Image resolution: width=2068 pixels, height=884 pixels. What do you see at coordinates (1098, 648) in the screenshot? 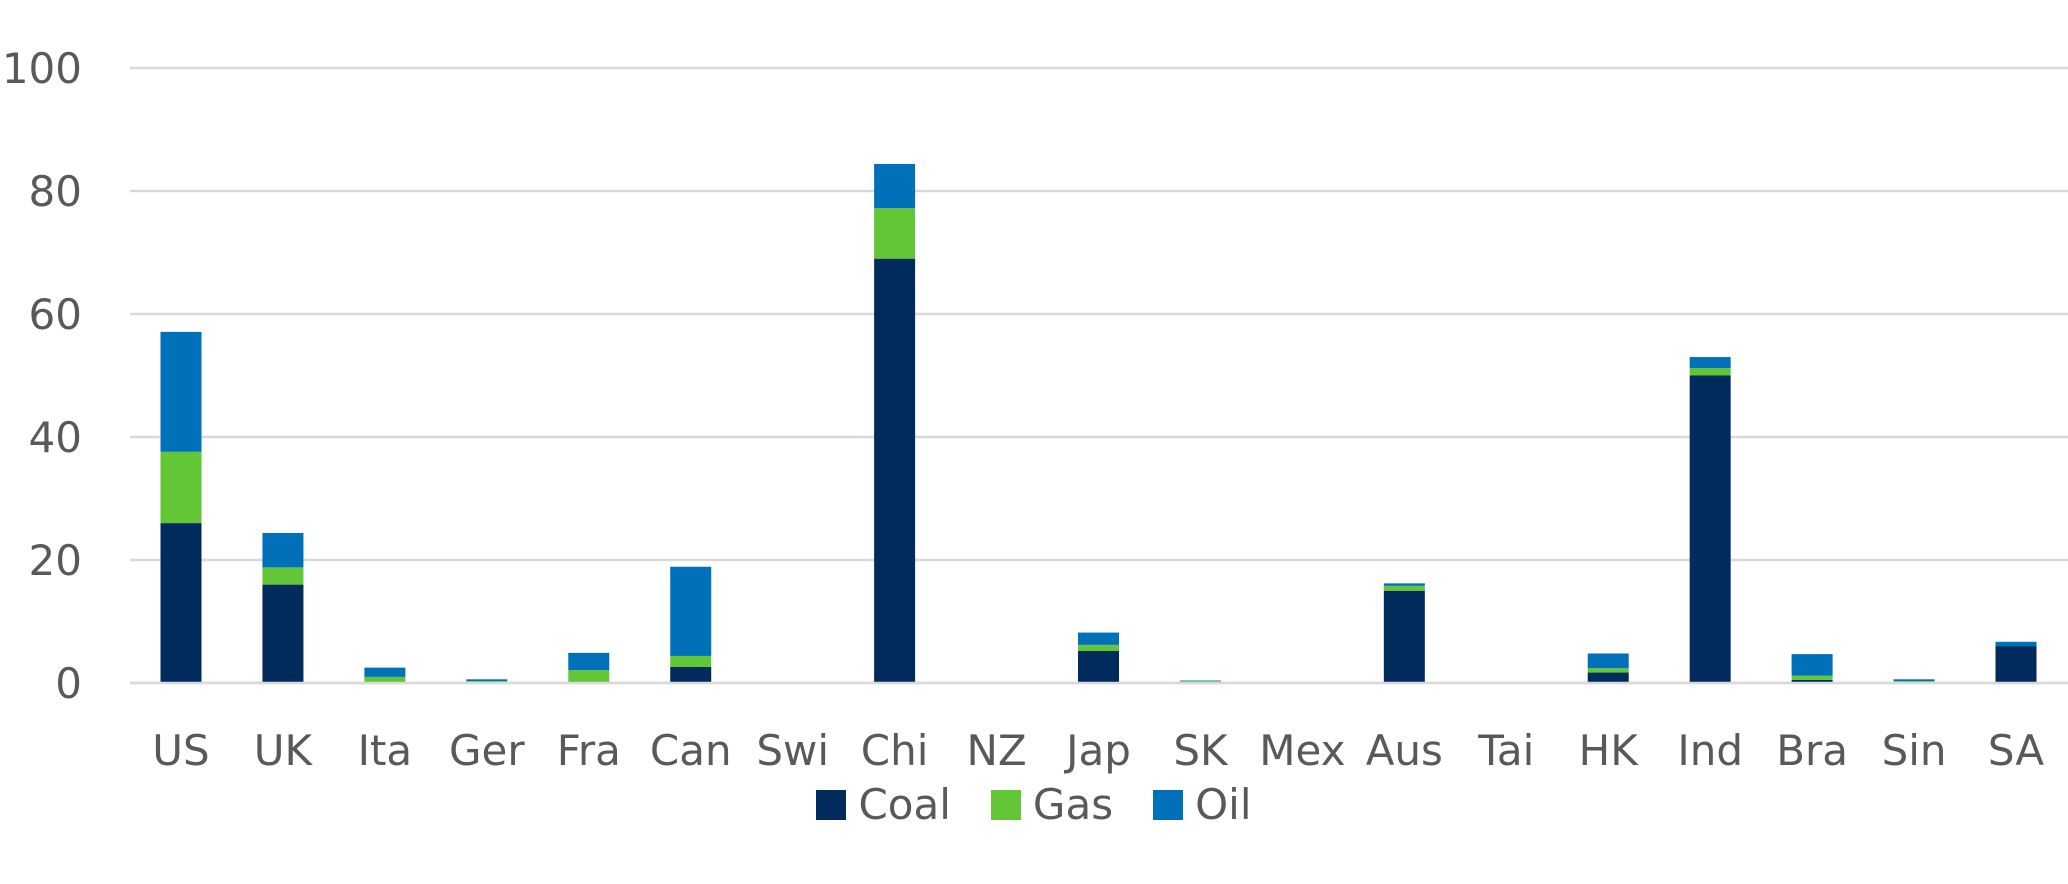
I see `bar-jap-gas` at bounding box center [1098, 648].